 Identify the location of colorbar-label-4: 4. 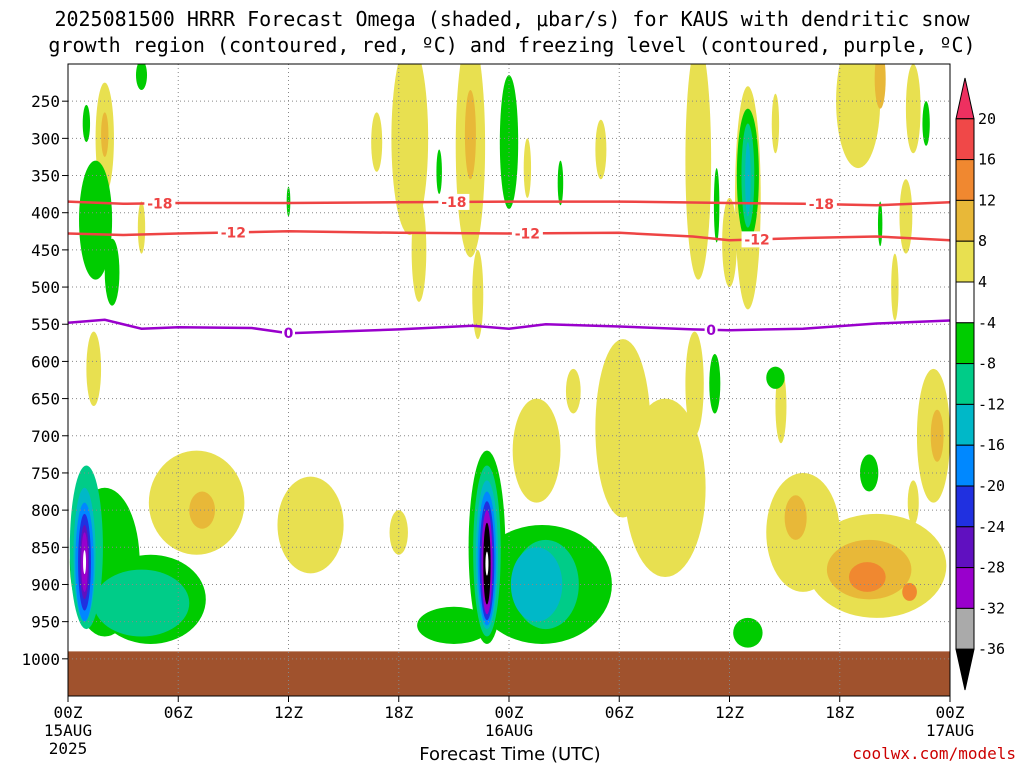
(982, 282).